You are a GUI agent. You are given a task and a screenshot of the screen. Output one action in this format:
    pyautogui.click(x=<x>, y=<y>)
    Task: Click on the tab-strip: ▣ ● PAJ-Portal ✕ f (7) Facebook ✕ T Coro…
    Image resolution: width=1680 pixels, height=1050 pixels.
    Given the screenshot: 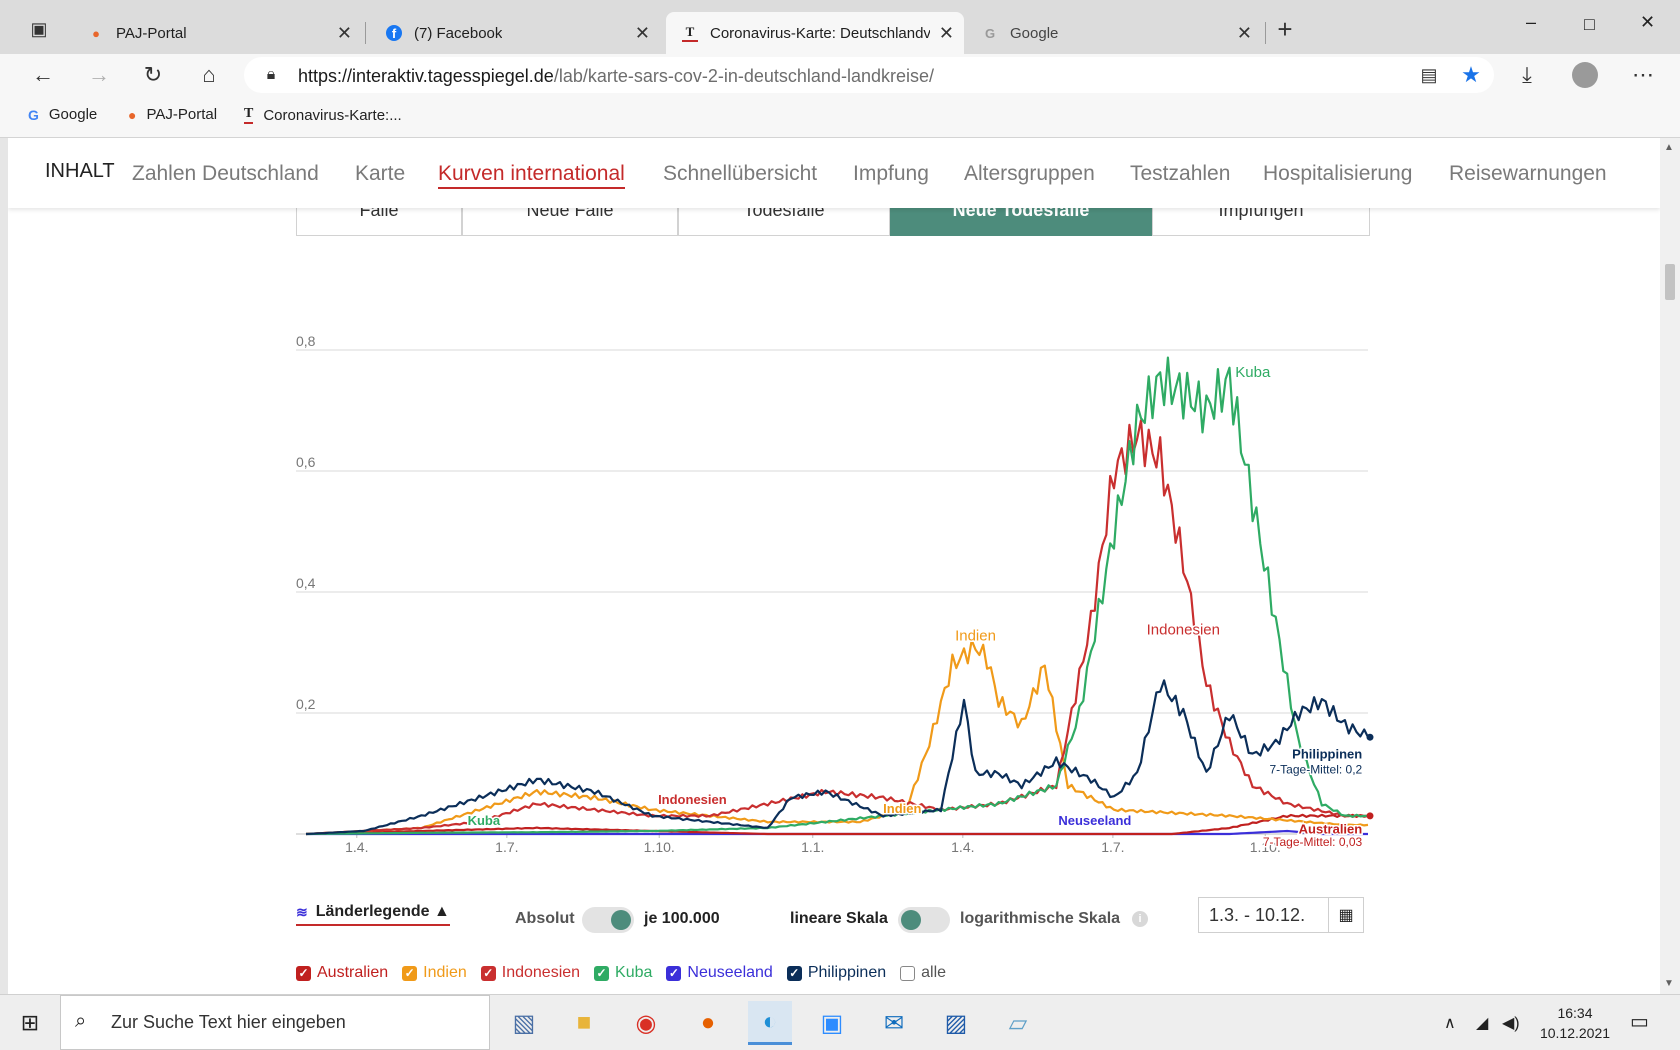 What is the action you would take?
    pyautogui.click(x=840, y=27)
    